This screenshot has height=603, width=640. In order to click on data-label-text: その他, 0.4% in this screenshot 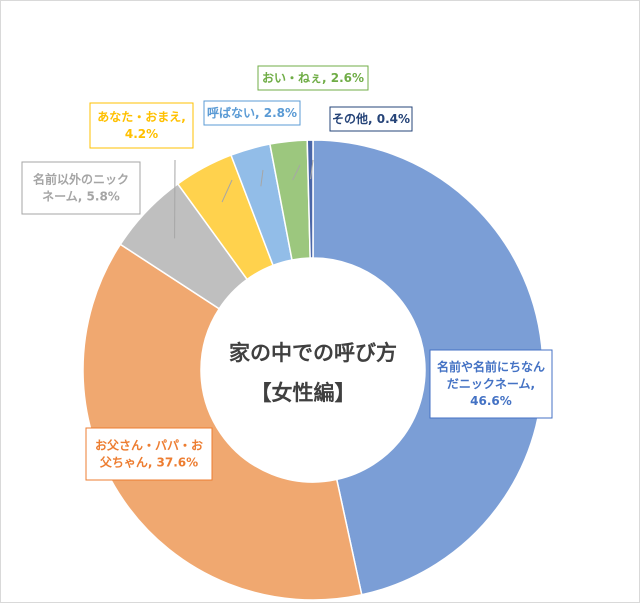, I will do `click(371, 118)`.